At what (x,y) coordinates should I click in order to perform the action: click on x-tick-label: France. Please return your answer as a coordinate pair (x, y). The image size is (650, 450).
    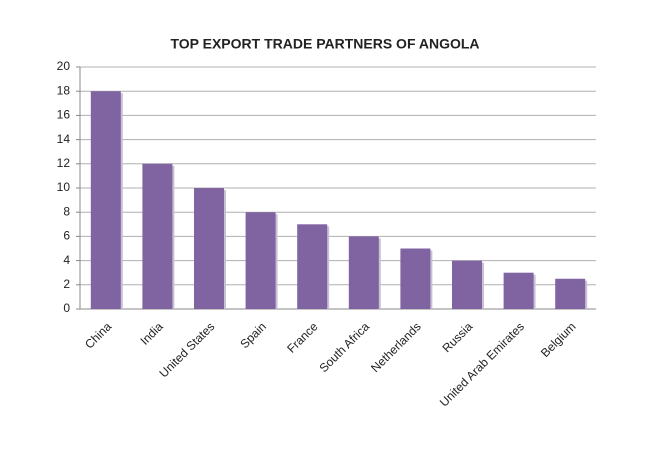
    Looking at the image, I should click on (302, 337).